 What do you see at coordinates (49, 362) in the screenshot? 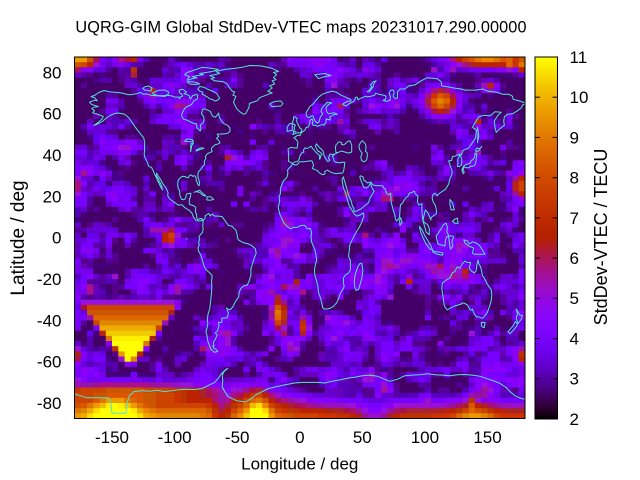
I see `svg-text: -60` at bounding box center [49, 362].